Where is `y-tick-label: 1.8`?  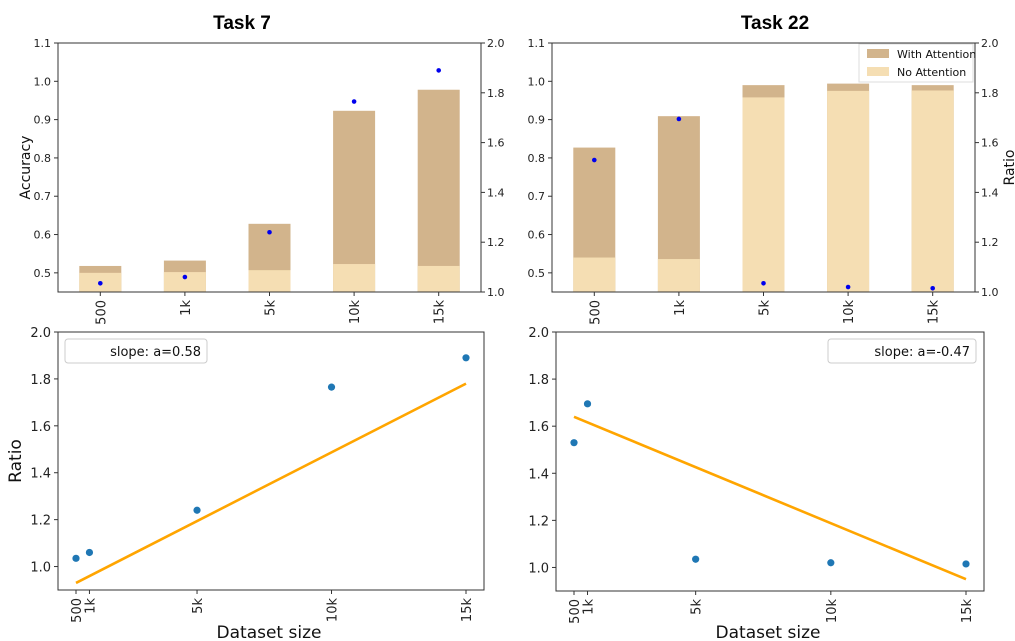
y-tick-label: 1.8 is located at coordinates (538, 380).